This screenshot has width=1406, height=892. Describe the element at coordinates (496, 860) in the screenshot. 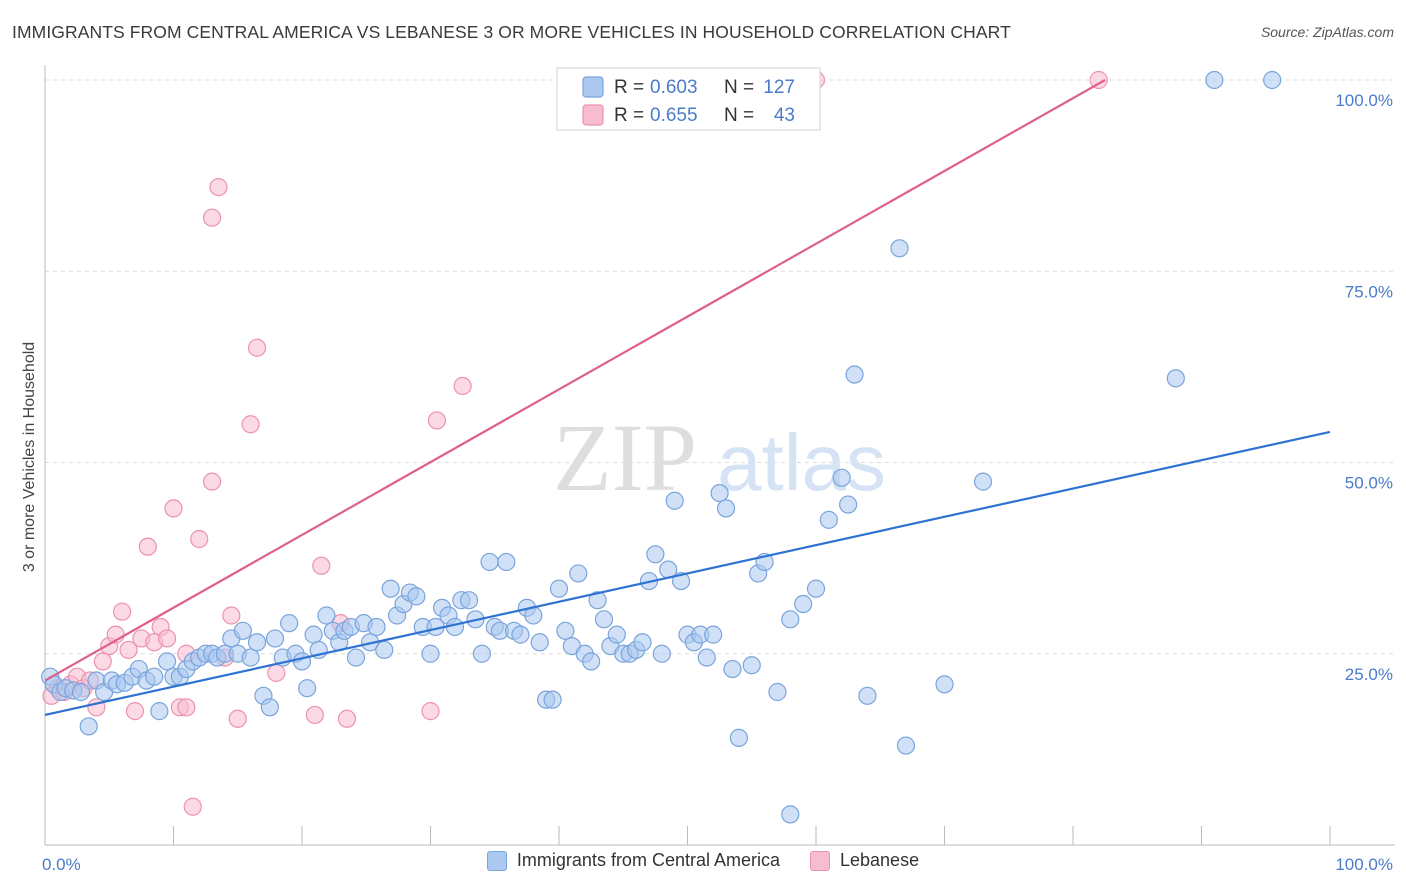

I see `legend-swatch-blue` at that location.